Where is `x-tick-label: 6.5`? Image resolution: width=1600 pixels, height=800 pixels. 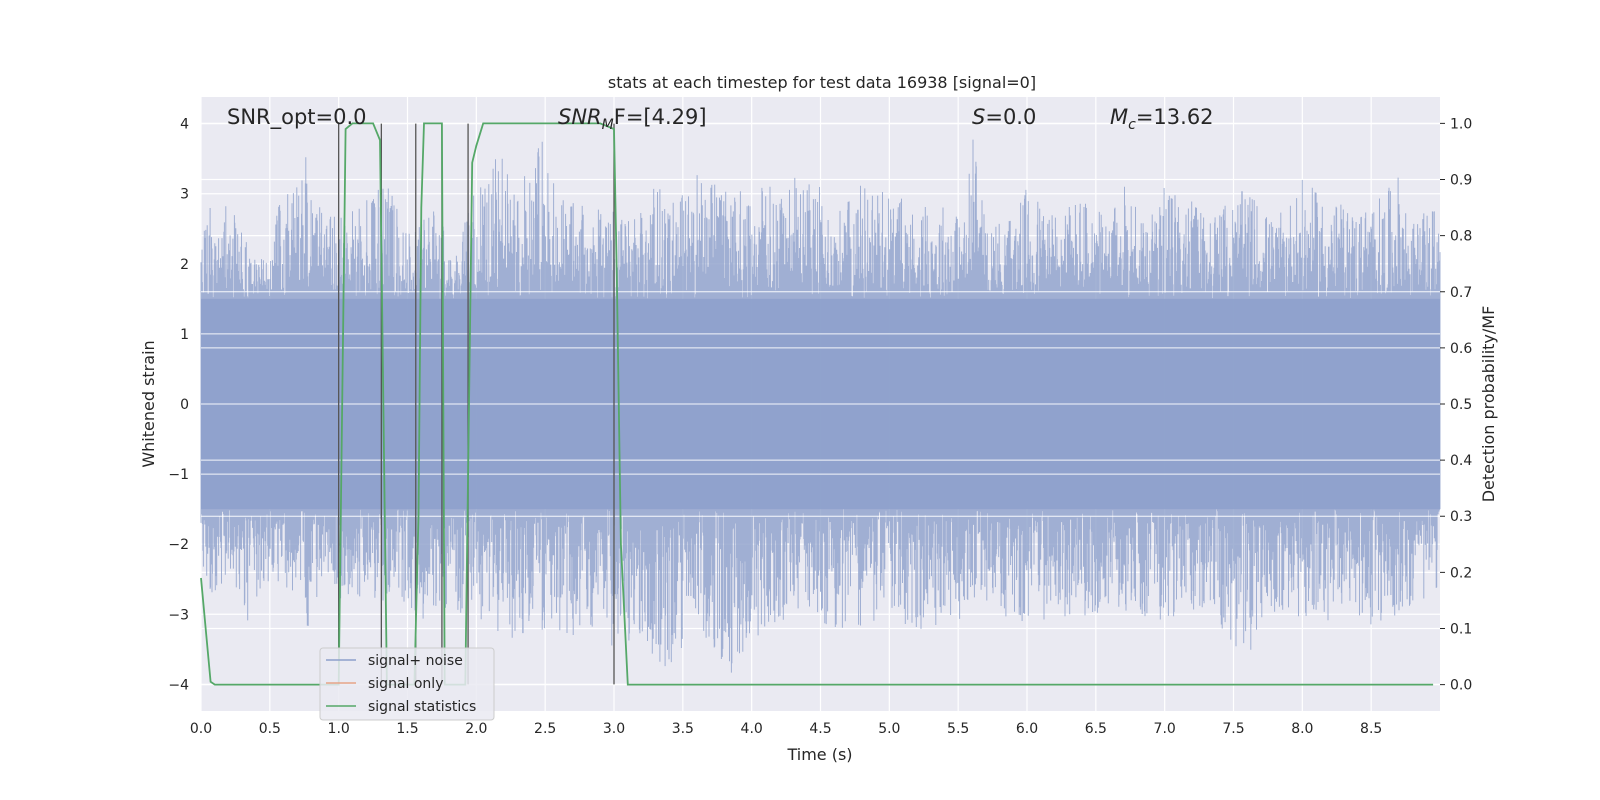 x-tick-label: 6.5 is located at coordinates (1096, 729).